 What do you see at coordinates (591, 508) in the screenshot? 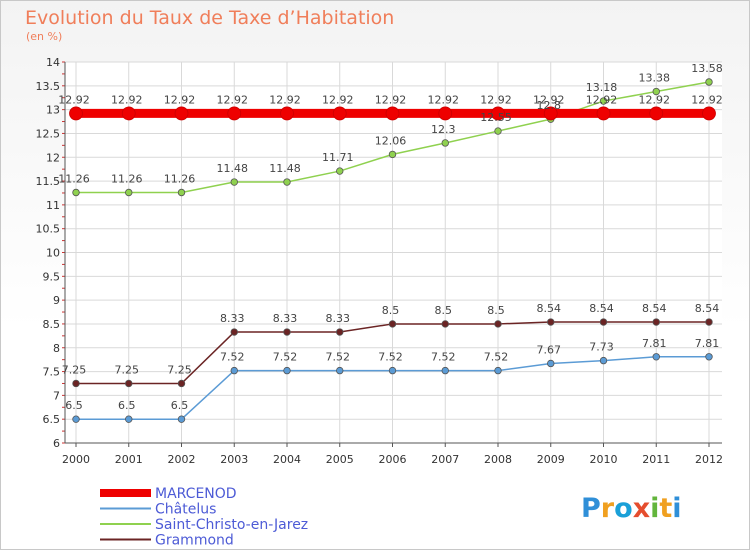
I see `logo-letter: P` at bounding box center [591, 508].